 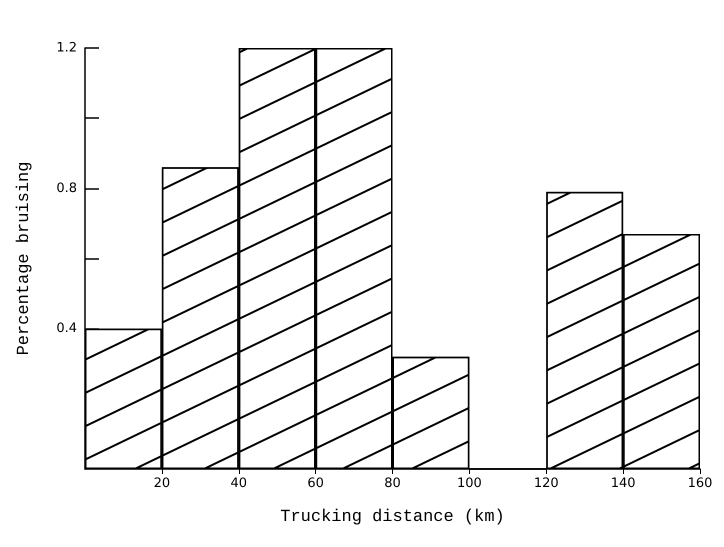 I want to click on x-axis-title: Trucking distance (km), so click(x=392, y=517).